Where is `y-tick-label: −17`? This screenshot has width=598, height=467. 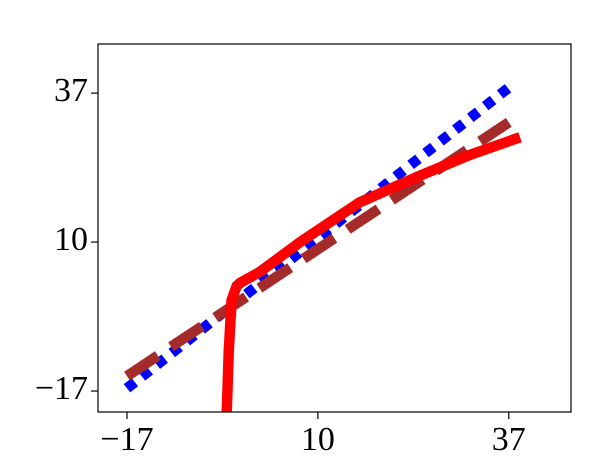
y-tick-label: −17 is located at coordinates (61, 388).